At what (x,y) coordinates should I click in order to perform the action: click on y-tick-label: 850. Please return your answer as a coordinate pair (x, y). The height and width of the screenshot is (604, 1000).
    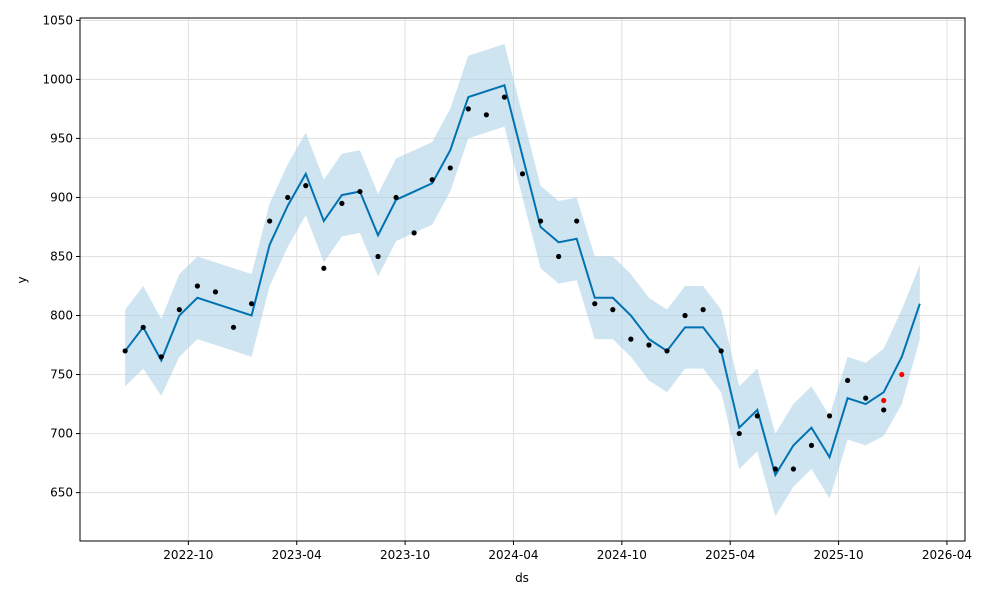
    Looking at the image, I should click on (61, 256).